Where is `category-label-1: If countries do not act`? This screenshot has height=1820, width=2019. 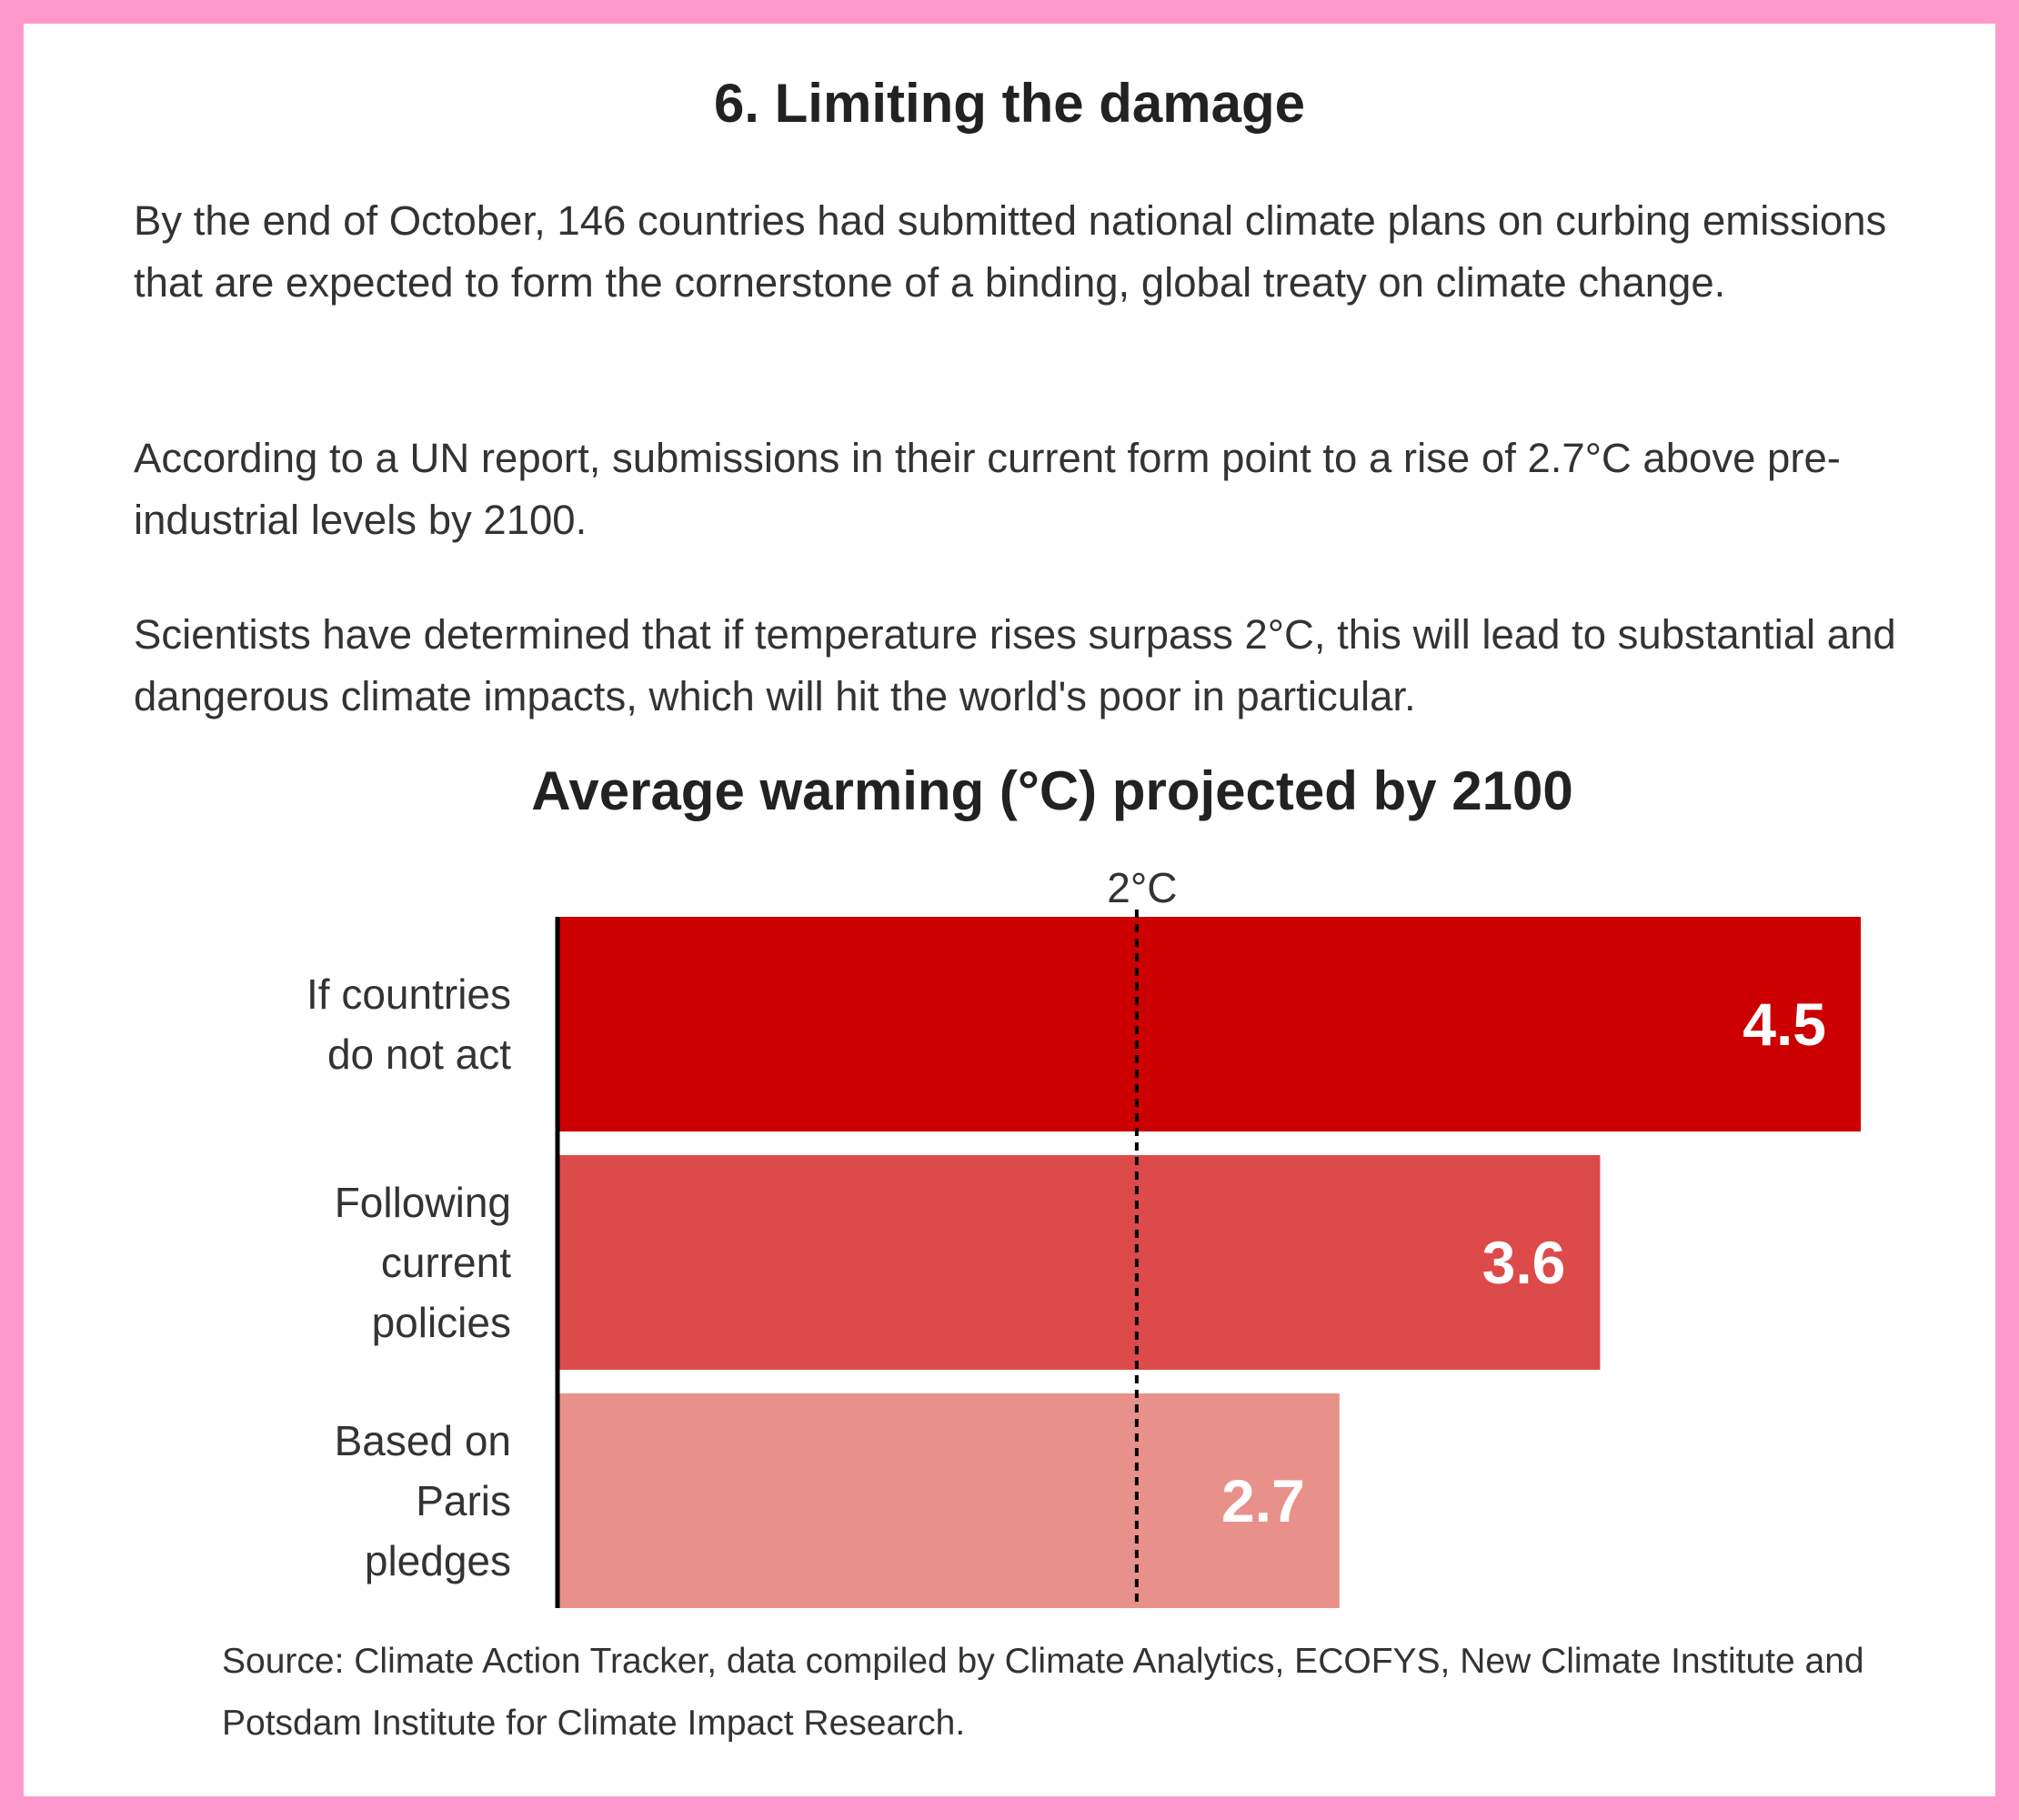
category-label-1: If countries do not act is located at coordinates (409, 1024).